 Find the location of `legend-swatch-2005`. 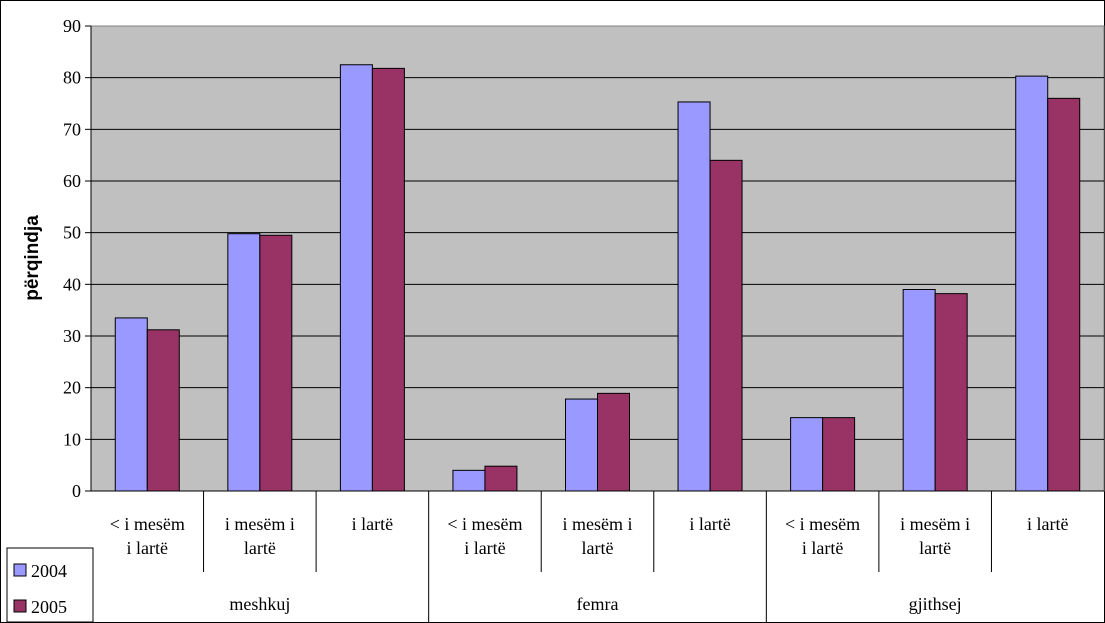

legend-swatch-2005 is located at coordinates (20, 606).